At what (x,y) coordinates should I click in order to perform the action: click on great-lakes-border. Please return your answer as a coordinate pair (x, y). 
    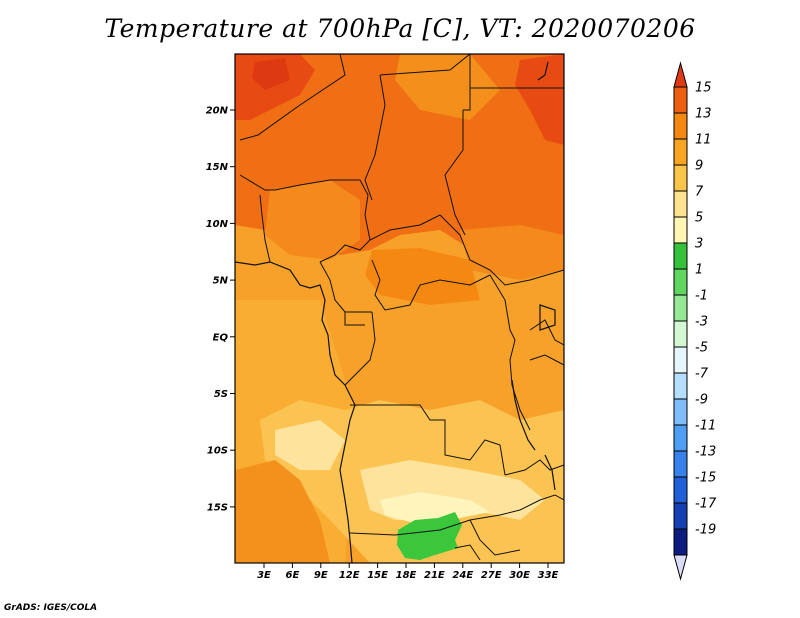
    Looking at the image, I should click on (520, 385).